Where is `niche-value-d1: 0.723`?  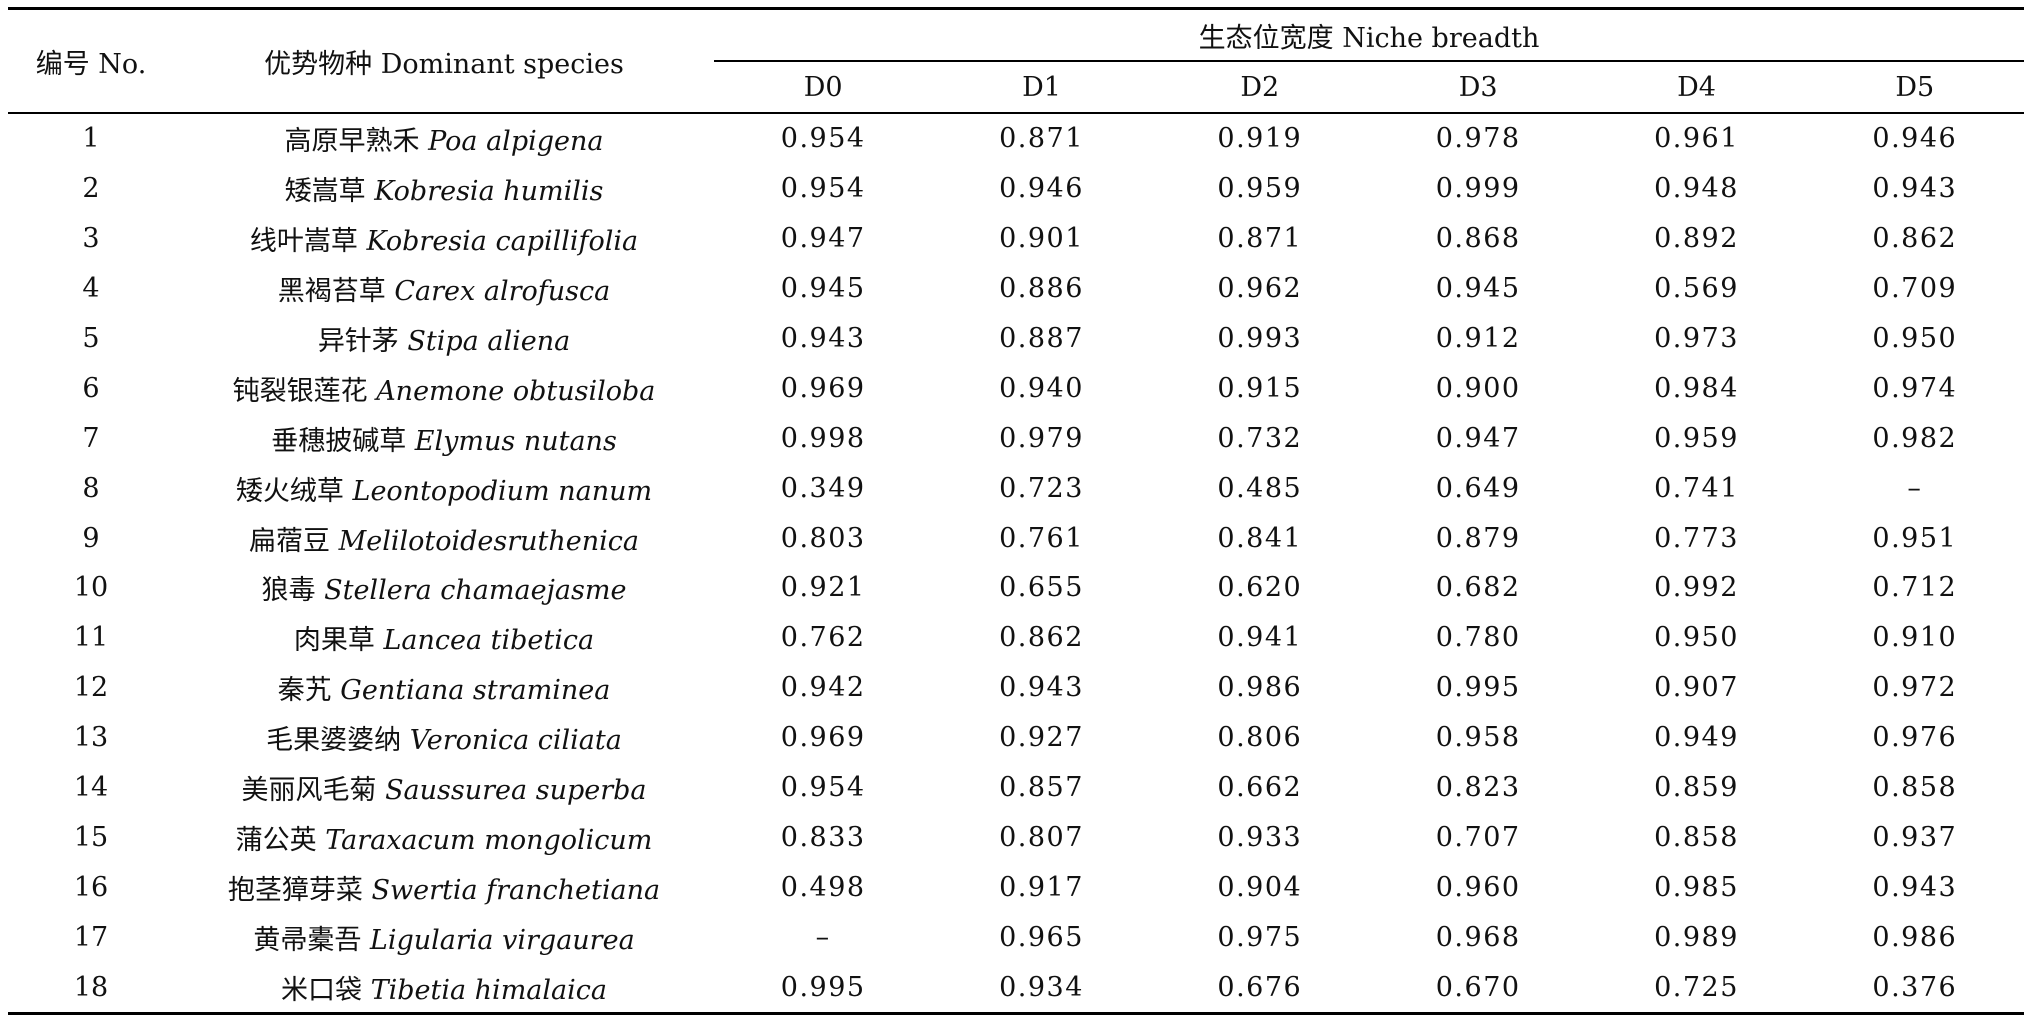
niche-value-d1: 0.723 is located at coordinates (1041, 488).